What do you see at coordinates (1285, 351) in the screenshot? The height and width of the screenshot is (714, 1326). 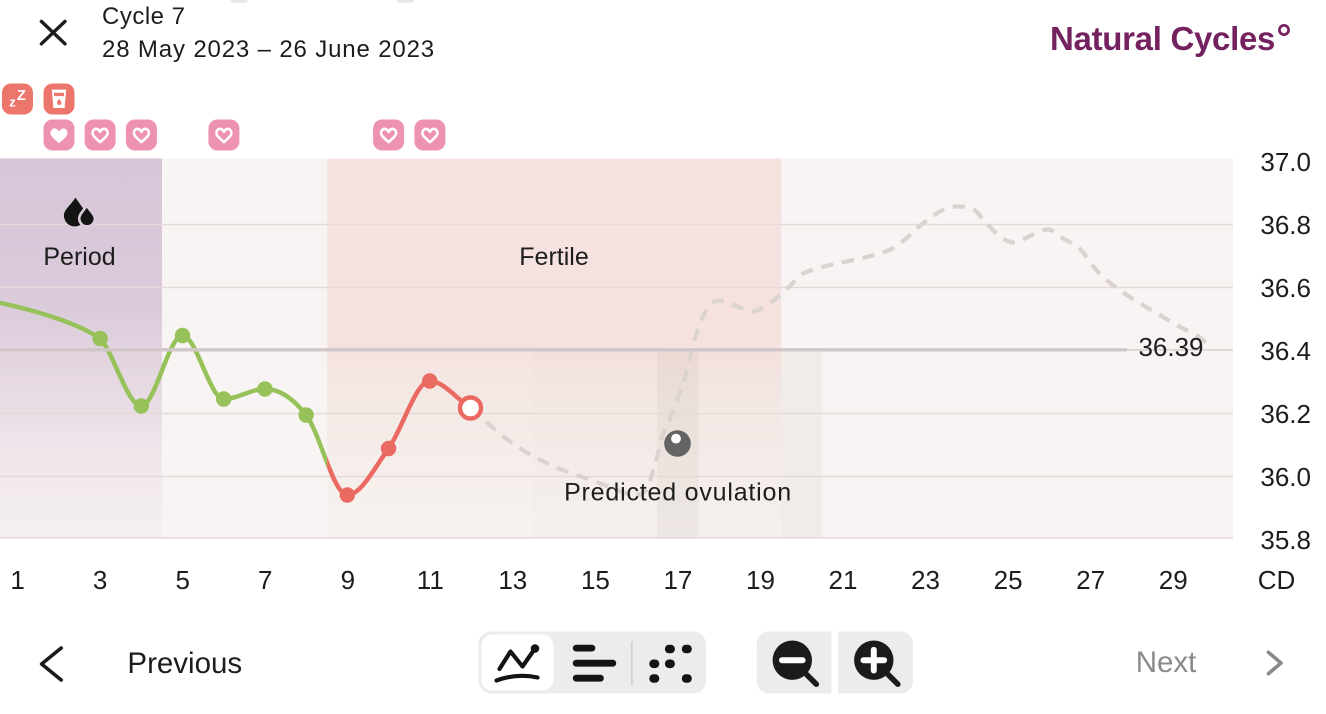 I see `svg-text: 36.4` at bounding box center [1285, 351].